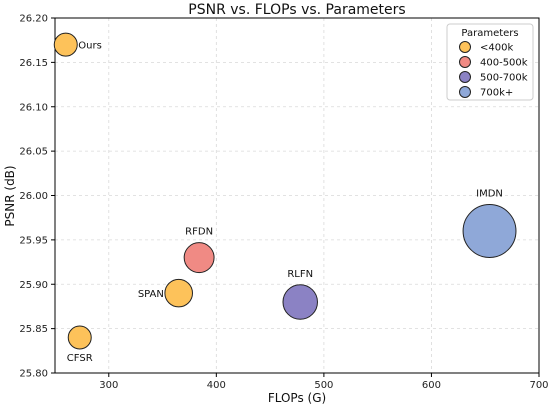 This screenshot has width=550, height=406. What do you see at coordinates (496, 93) in the screenshot?
I see `legend-label: 700k+` at bounding box center [496, 93].